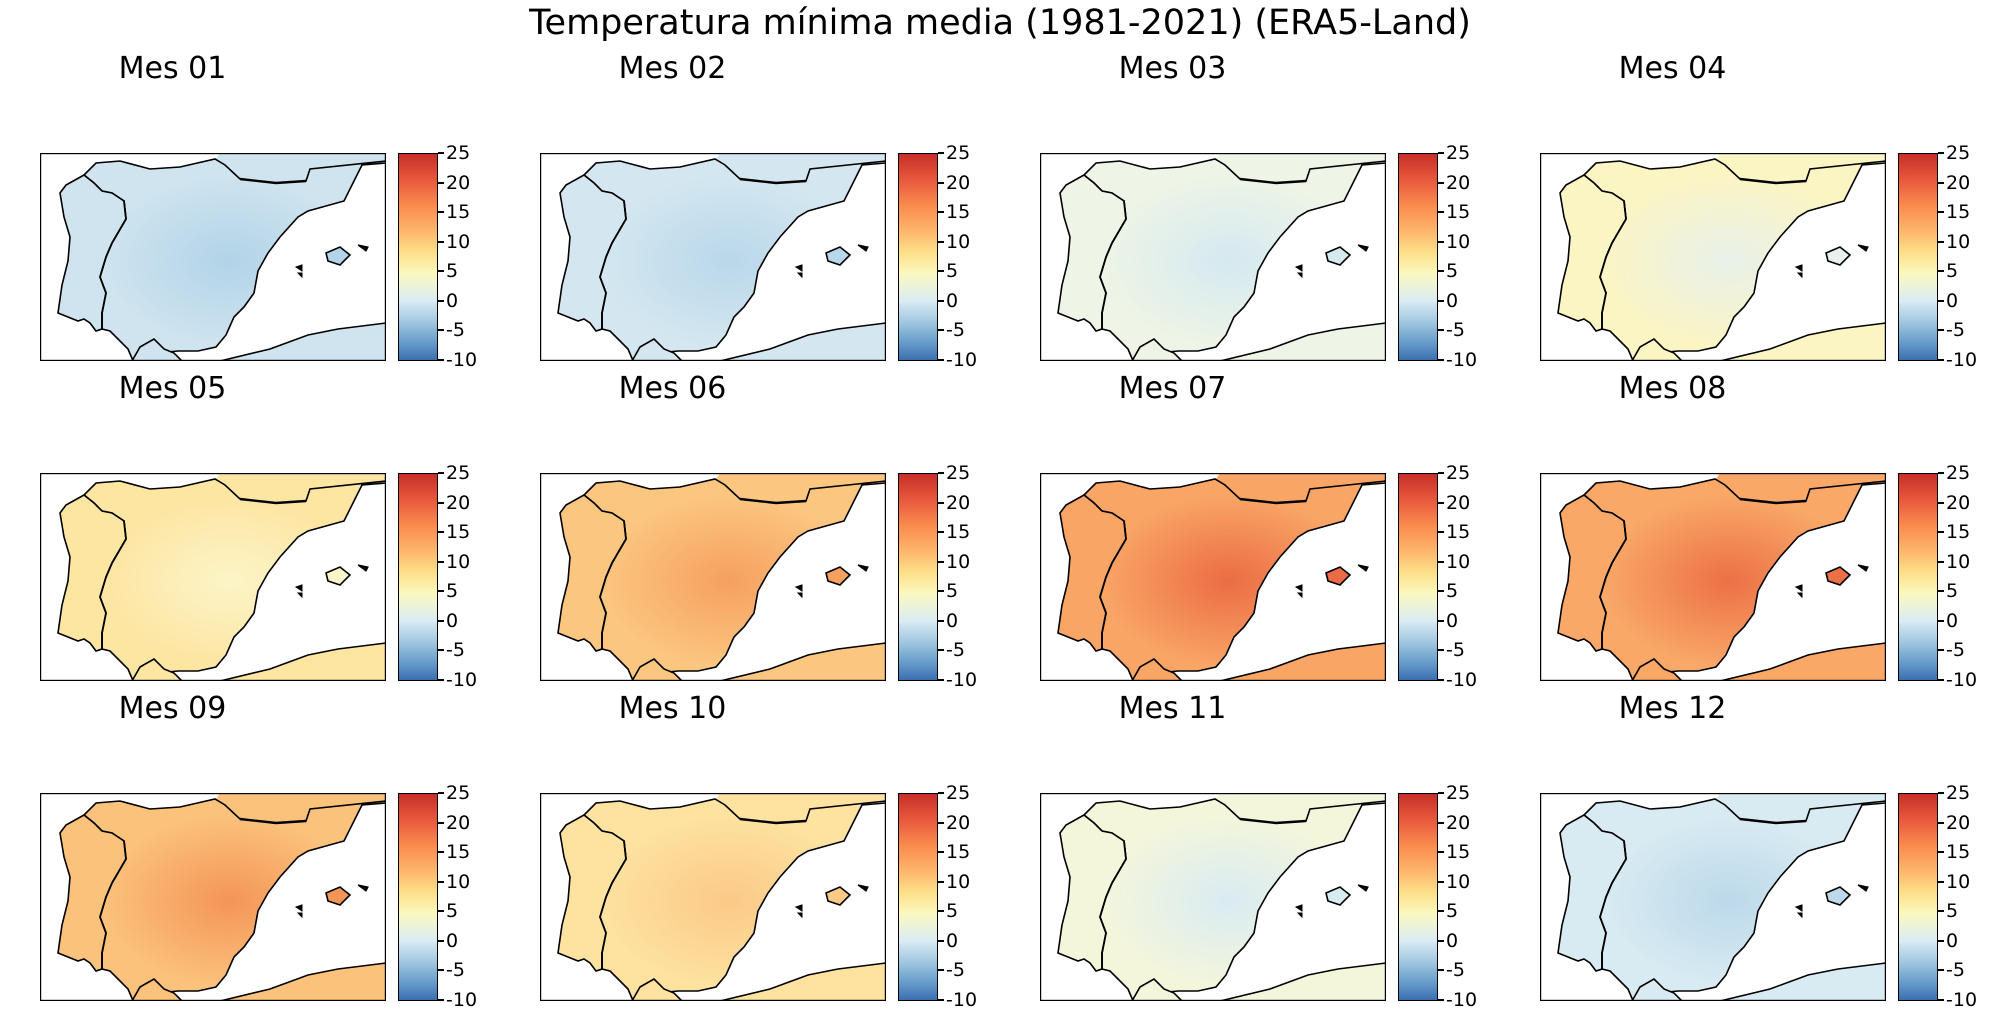 The width and height of the screenshot is (2000, 1011). Describe the element at coordinates (1240, 850) in the screenshot. I see `map-panel: Mes 11 25 20 15 10 5 0 -5 -10` at that location.